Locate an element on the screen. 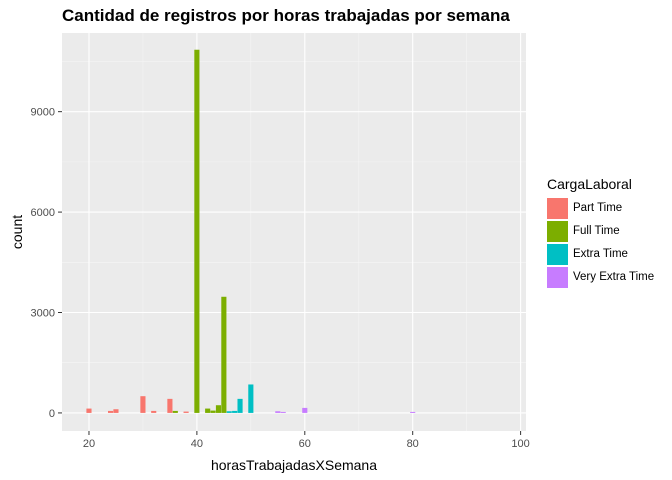  legend-title: CargaLaboral is located at coordinates (589, 184).